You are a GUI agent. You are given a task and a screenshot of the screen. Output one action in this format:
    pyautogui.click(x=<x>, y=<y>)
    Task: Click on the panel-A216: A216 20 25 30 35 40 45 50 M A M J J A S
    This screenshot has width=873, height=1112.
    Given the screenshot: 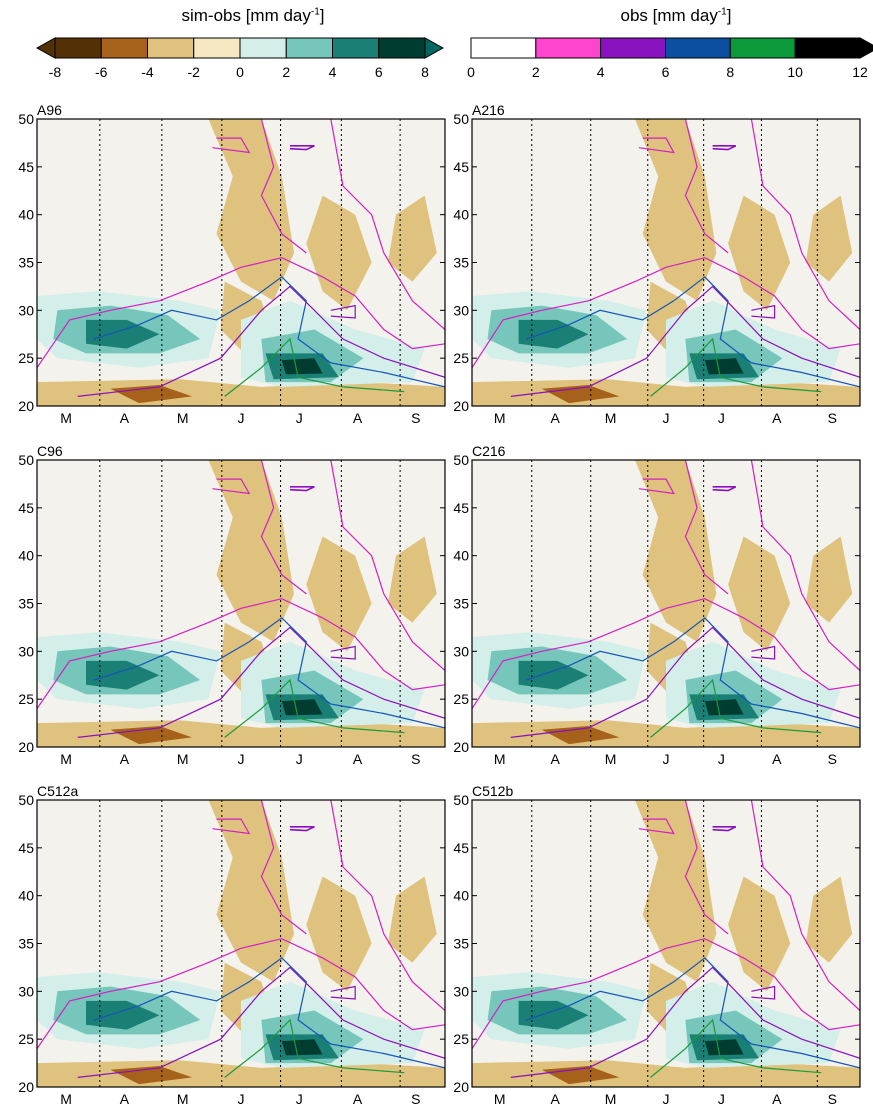 What is the action you would take?
    pyautogui.click(x=657, y=264)
    